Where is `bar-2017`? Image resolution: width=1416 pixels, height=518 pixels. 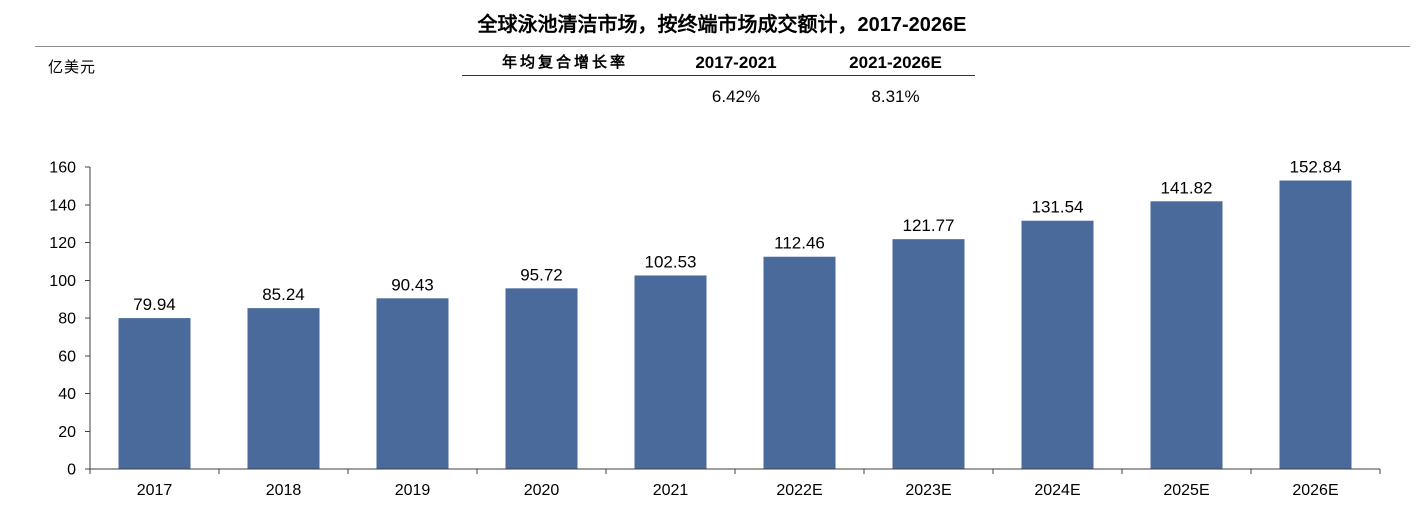
bar-2017 is located at coordinates (154, 393).